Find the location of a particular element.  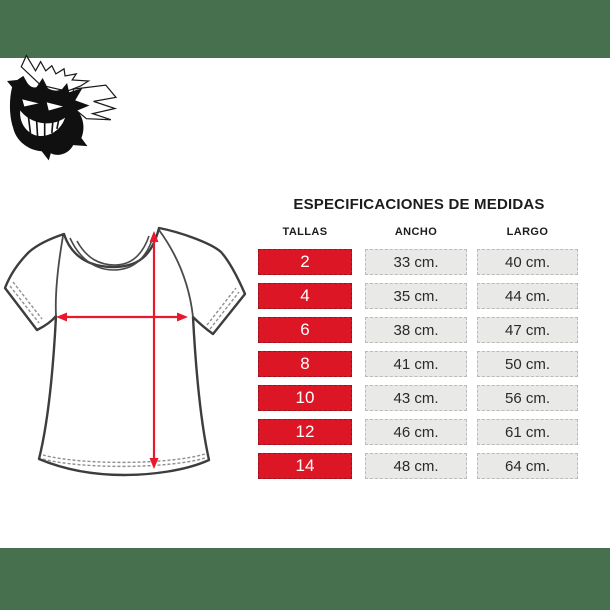

size-row: 12 46 cm. 61 cm. is located at coordinates (419, 432).